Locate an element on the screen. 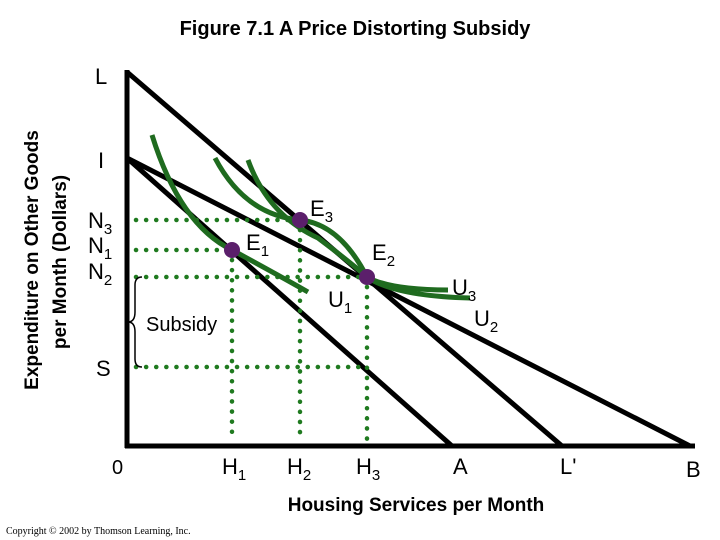  subsidy-brace is located at coordinates (135, 322).